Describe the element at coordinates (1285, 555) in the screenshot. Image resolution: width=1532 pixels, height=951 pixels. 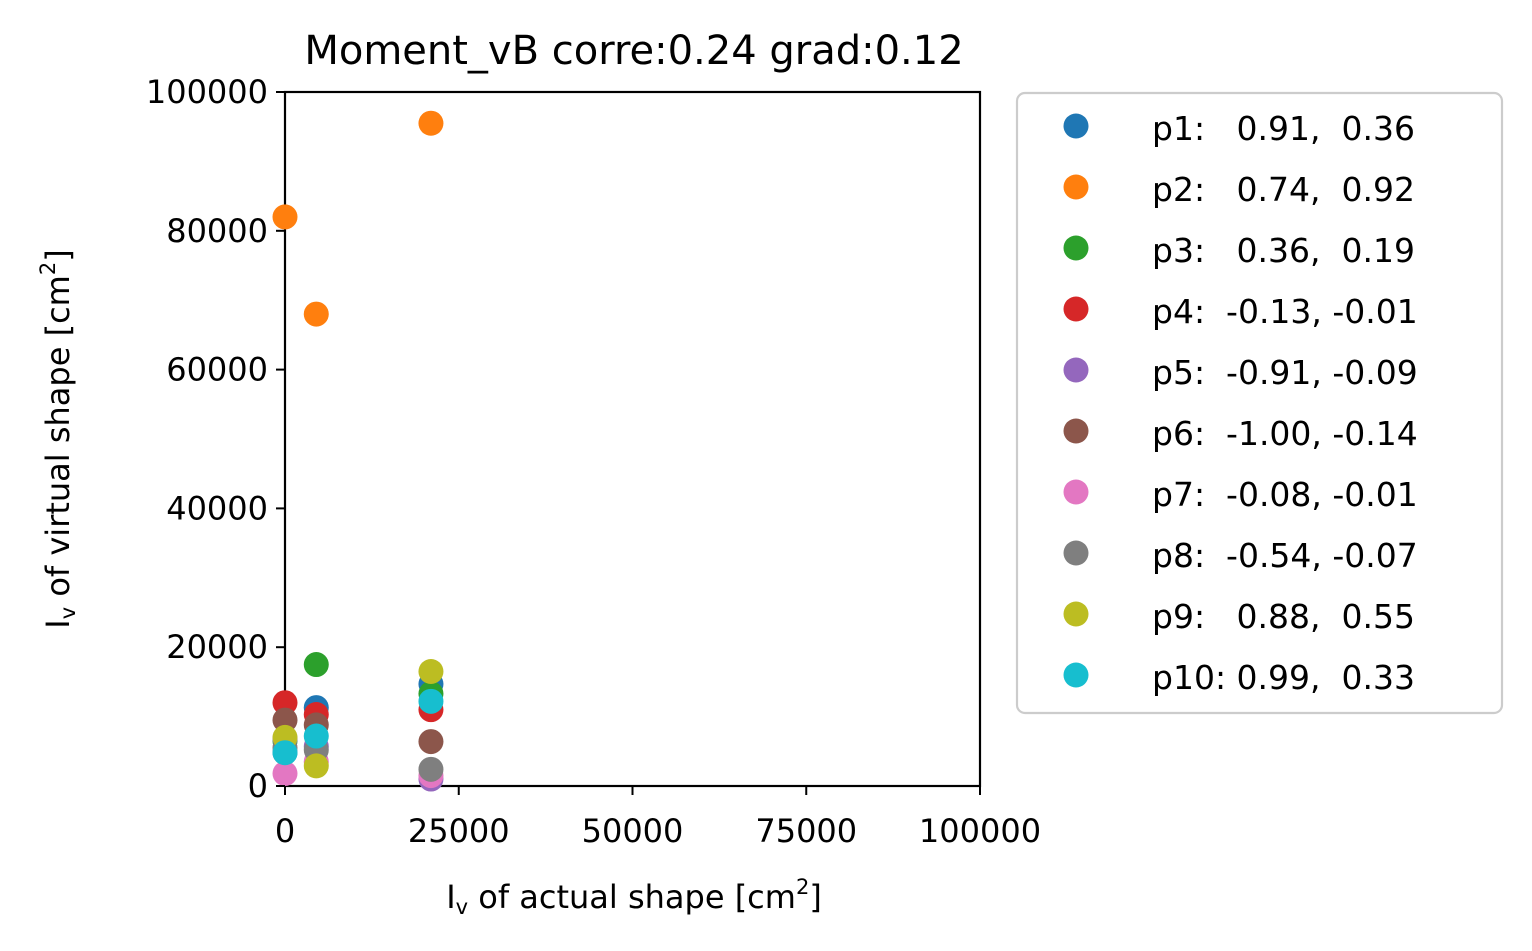
I see `legend-label: p8: -0.54, -0.07` at that location.